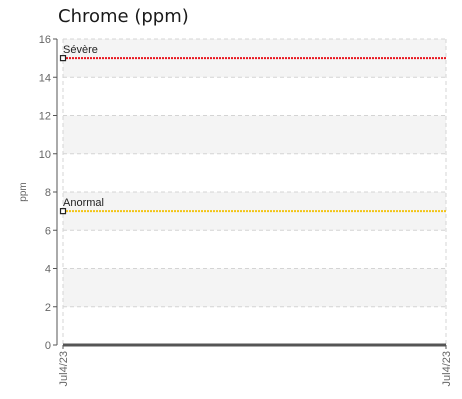 This screenshot has width=462, height=399. What do you see at coordinates (48, 270) in the screenshot?
I see `y-tick-label: 4` at bounding box center [48, 270].